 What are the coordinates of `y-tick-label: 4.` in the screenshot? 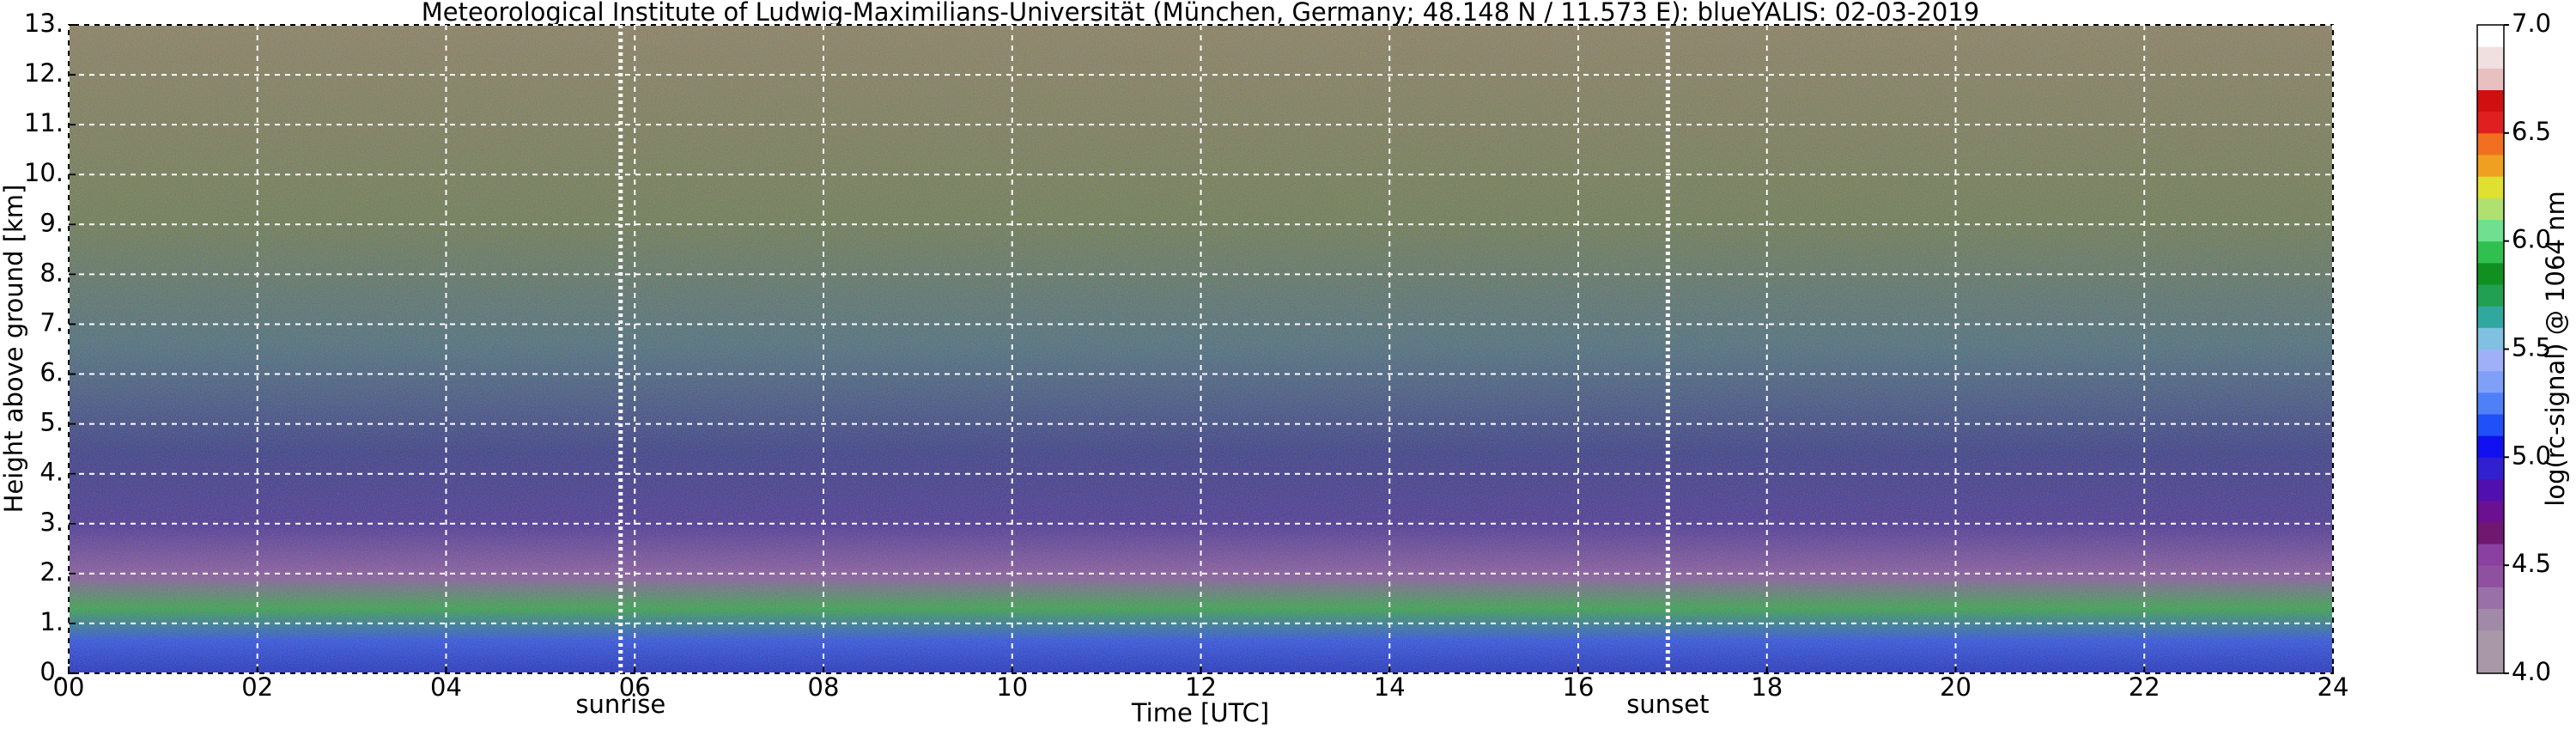 It's located at (52, 472).